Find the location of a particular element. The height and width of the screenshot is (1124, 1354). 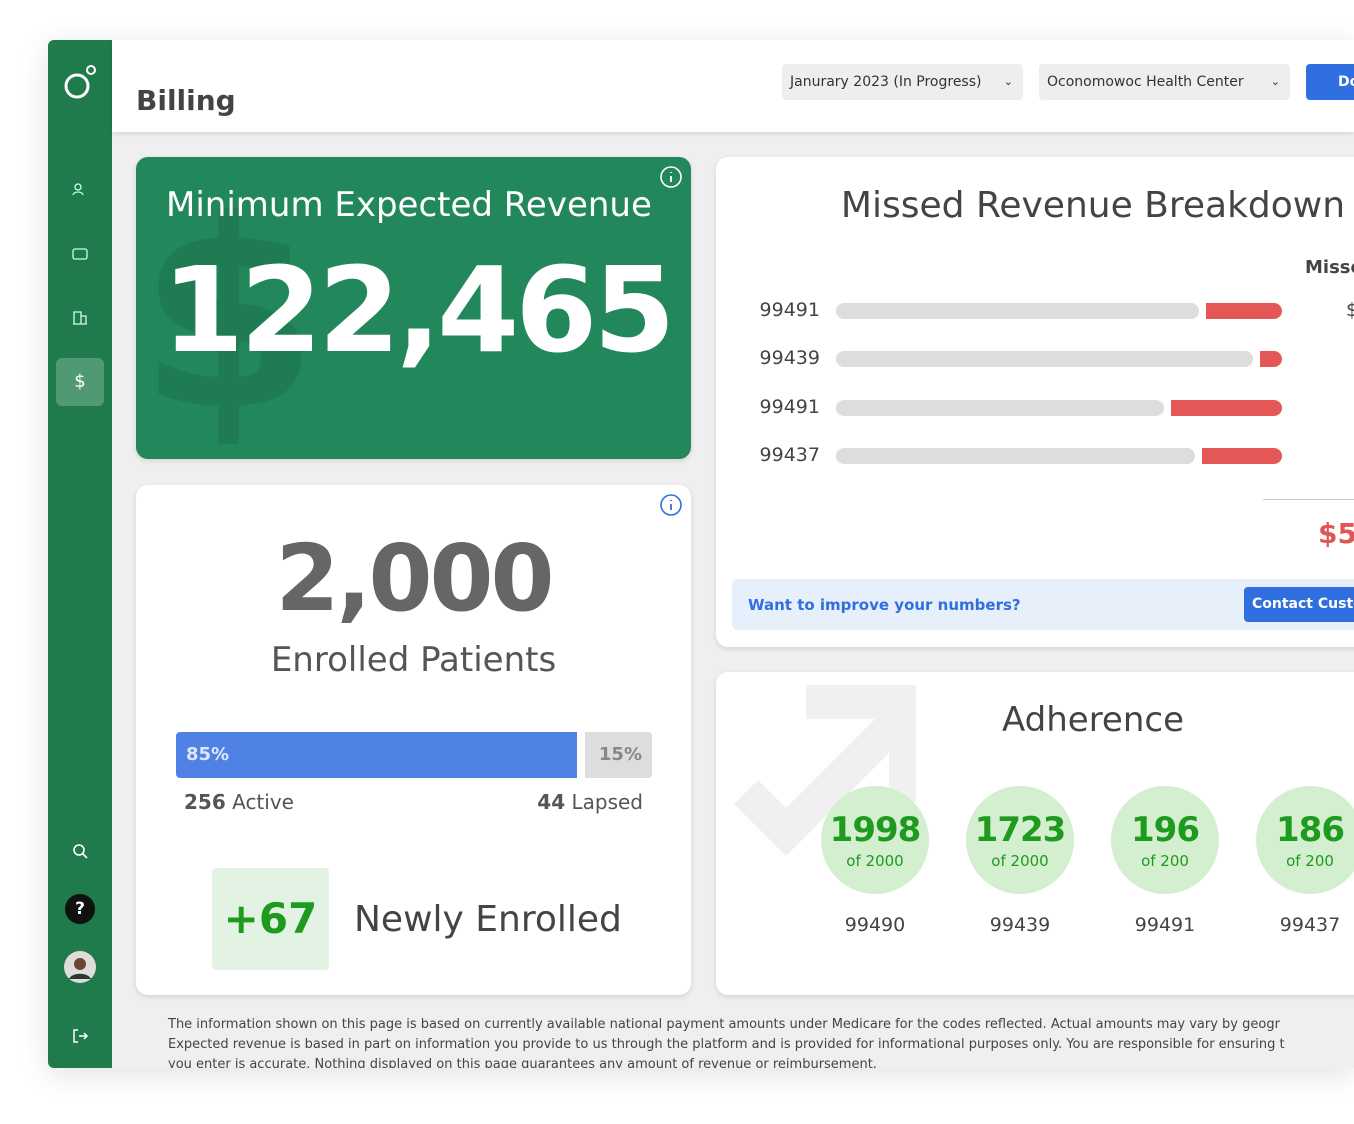

contact-button: Contact Custo is located at coordinates (1299, 604).